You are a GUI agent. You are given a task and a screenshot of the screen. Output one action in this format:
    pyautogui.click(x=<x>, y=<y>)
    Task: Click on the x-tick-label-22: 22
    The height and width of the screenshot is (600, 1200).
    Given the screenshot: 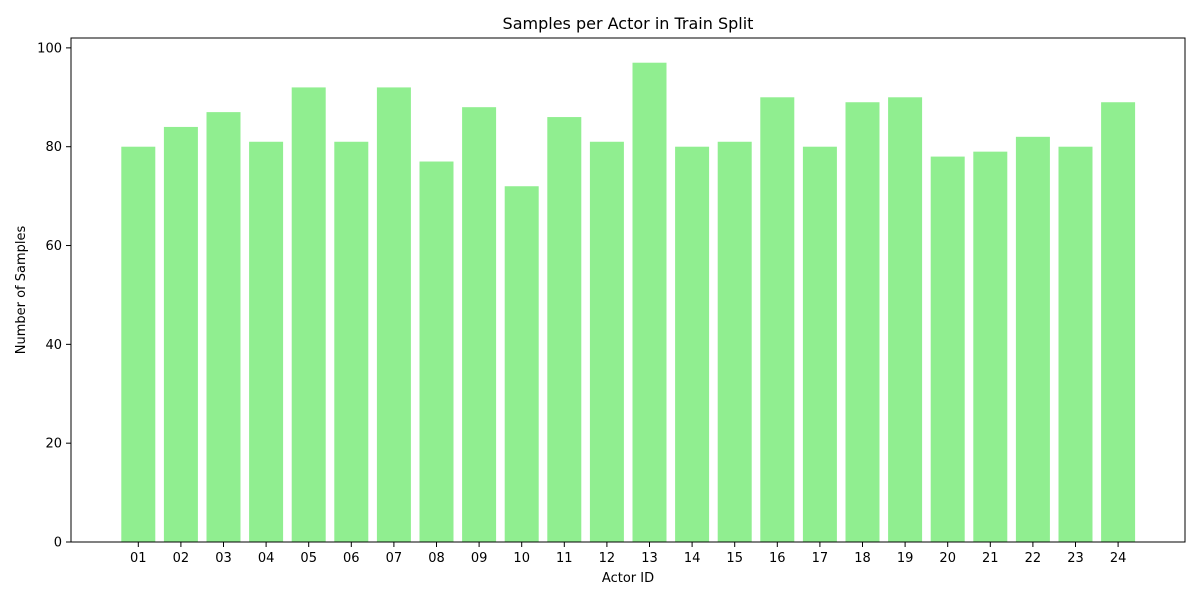 What is the action you would take?
    pyautogui.click(x=1033, y=558)
    